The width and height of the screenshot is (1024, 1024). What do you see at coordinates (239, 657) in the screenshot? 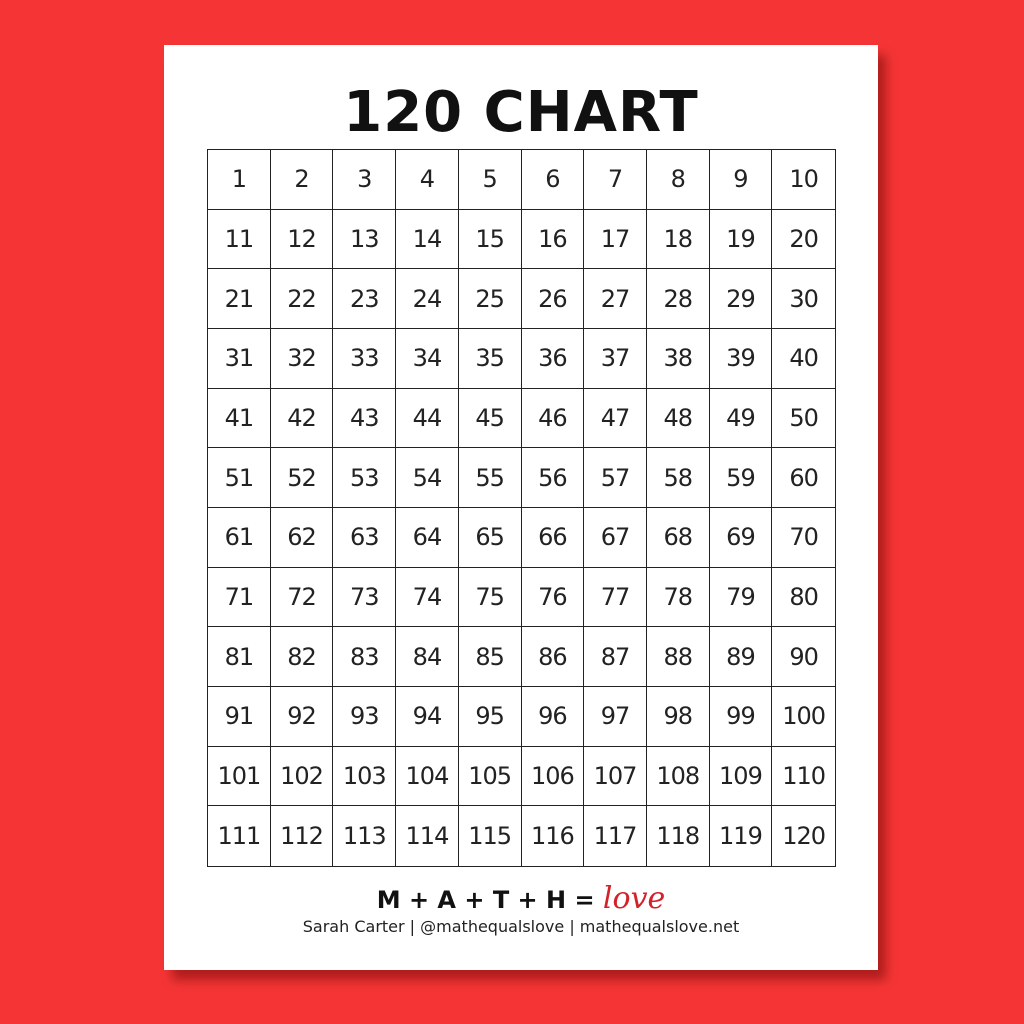
I see `grid-cell: 81` at bounding box center [239, 657].